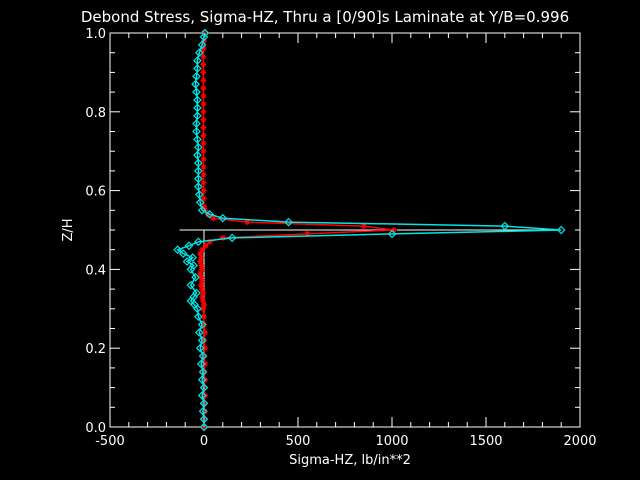 This screenshot has width=640, height=480. Describe the element at coordinates (485, 441) in the screenshot. I see `x-tick-label: 1500` at that location.